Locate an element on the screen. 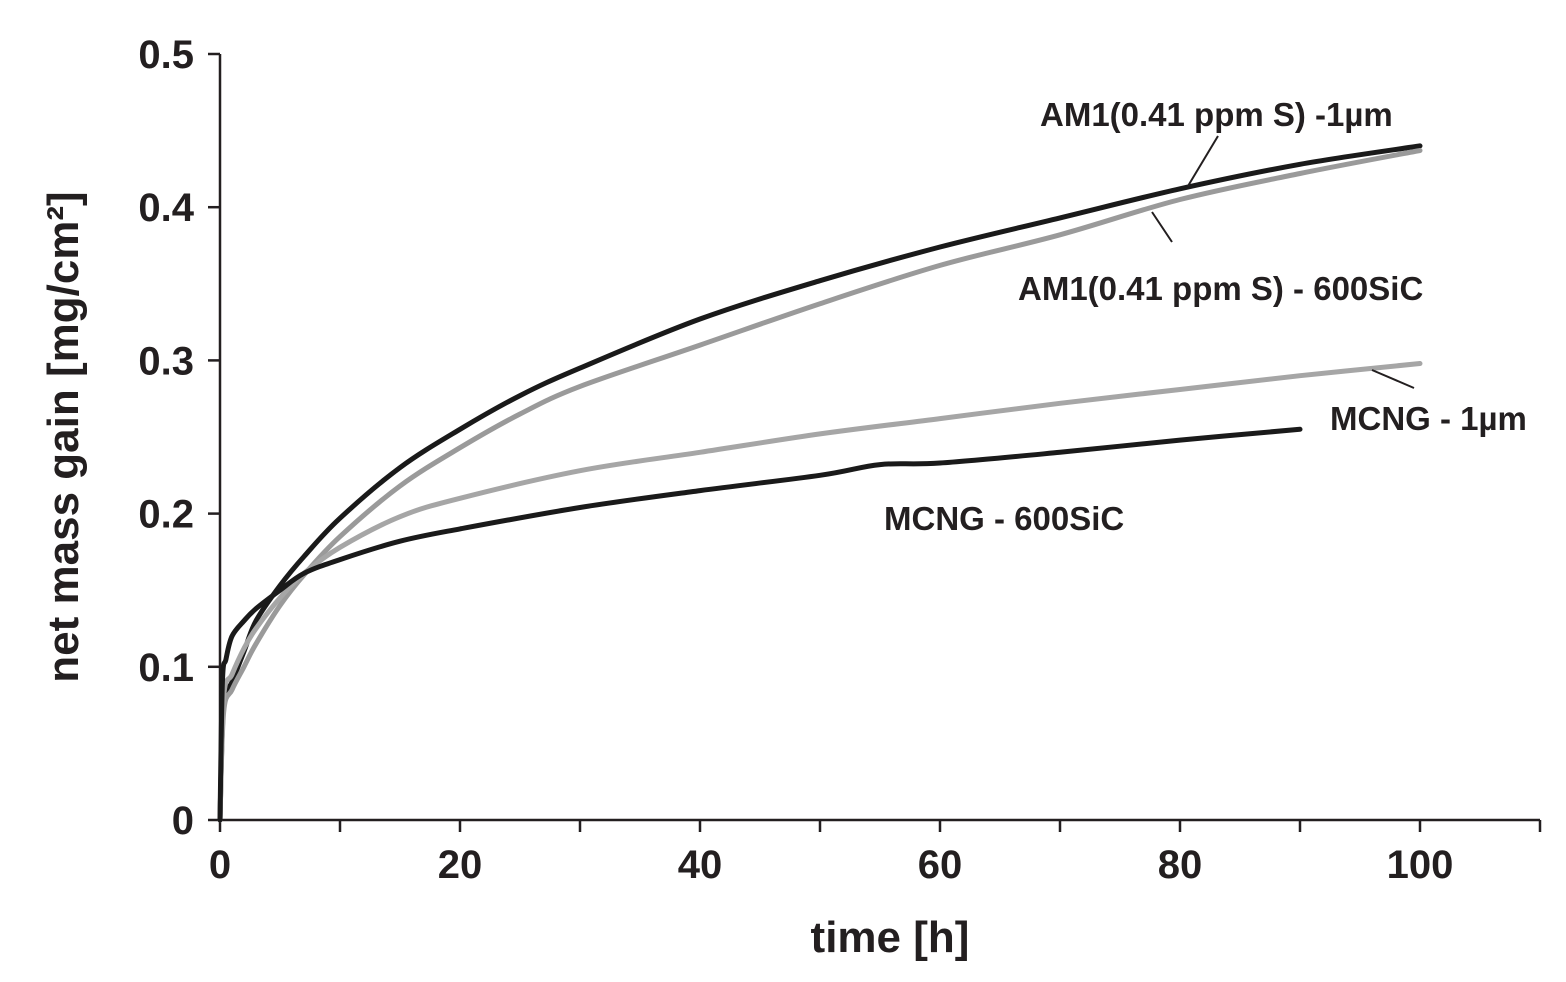 Image resolution: width=1566 pixels, height=982 pixels. x-tick-label: 40 is located at coordinates (700, 865).